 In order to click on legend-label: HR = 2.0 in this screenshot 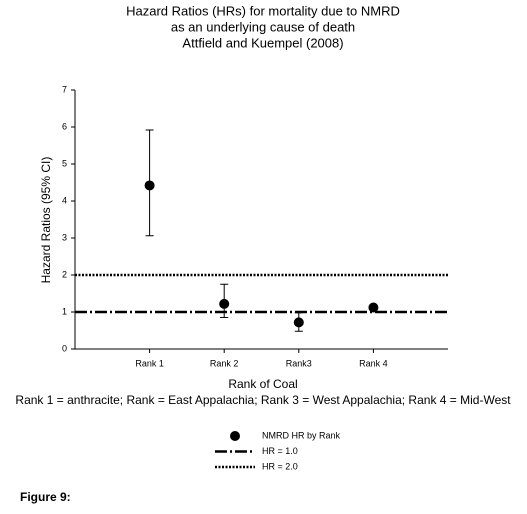, I will do `click(280, 466)`.